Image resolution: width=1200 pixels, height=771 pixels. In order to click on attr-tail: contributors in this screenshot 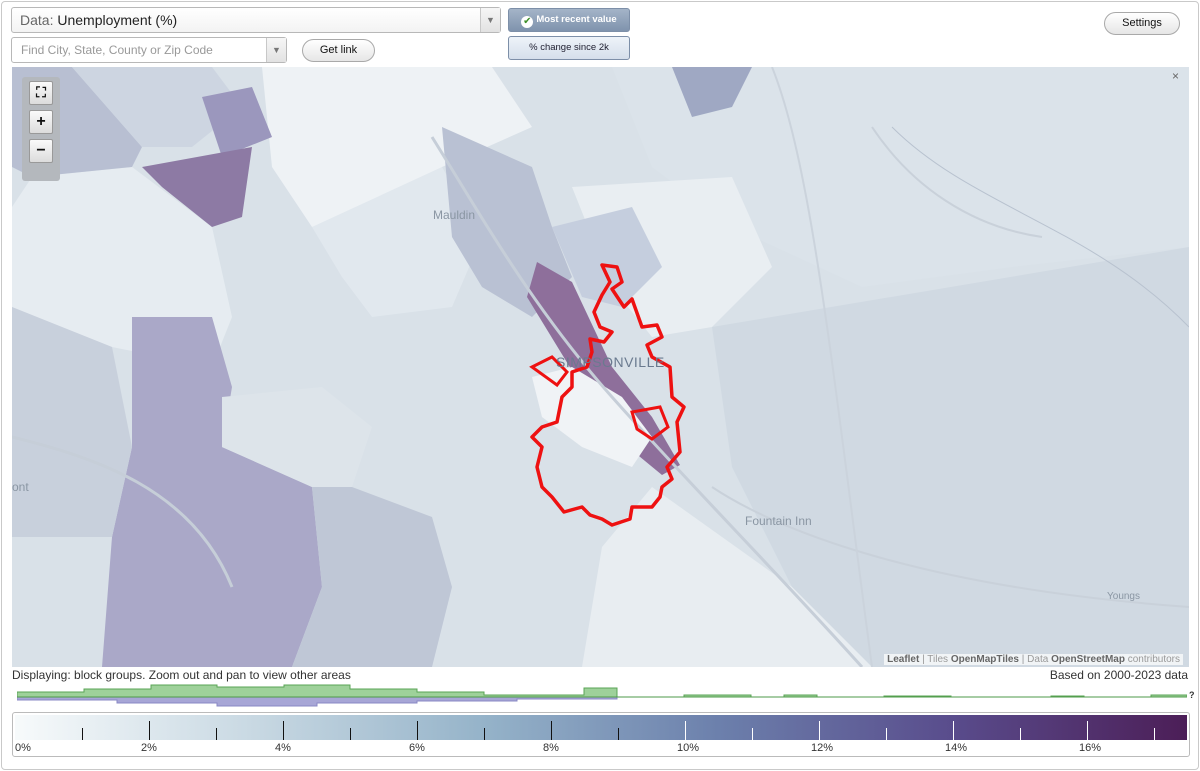, I will do `click(1152, 659)`.